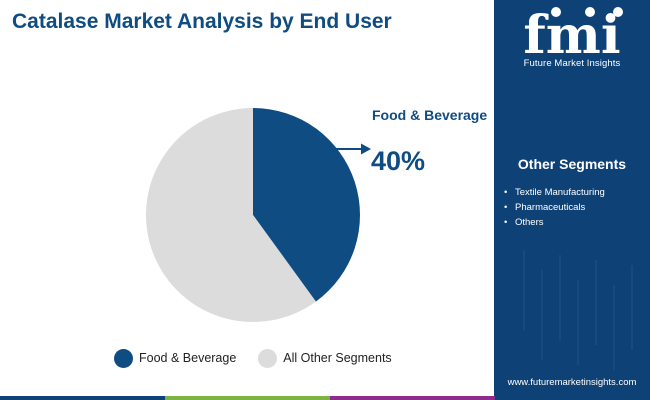  I want to click on bottom-color-bar, so click(325, 398).